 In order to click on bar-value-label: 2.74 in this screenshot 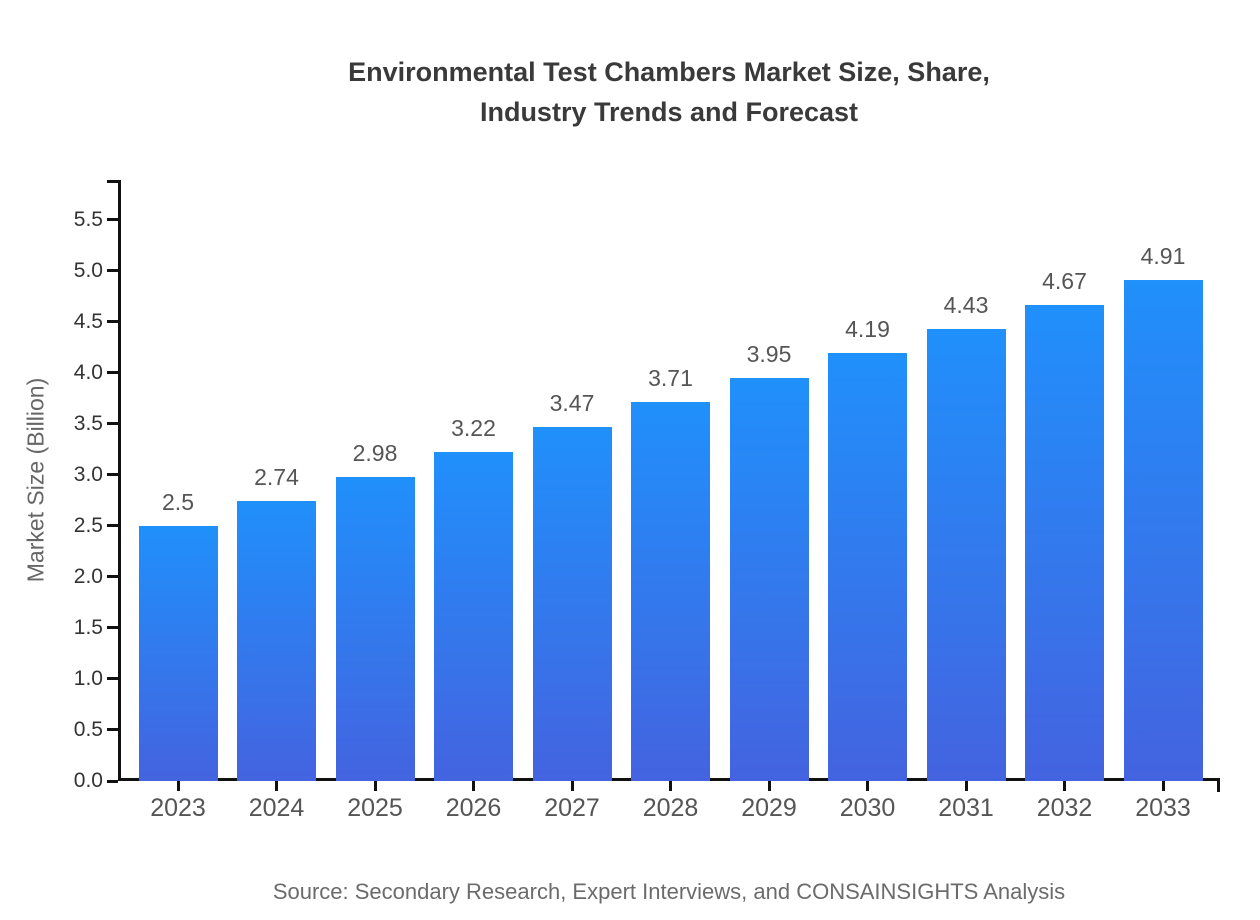, I will do `click(276, 477)`.